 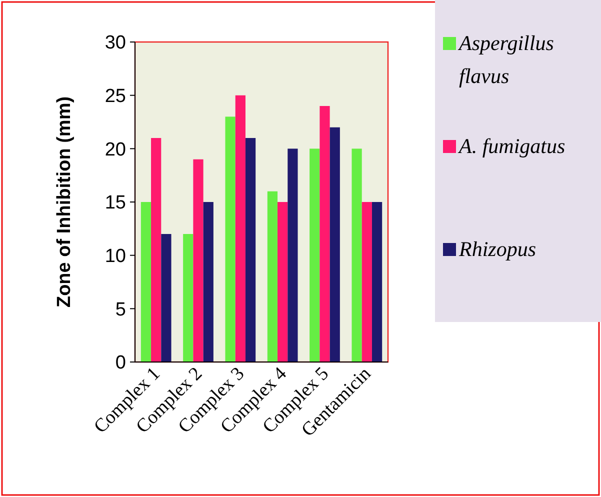 What do you see at coordinates (115, 96) in the screenshot?
I see `y-tick-label: 25` at bounding box center [115, 96].